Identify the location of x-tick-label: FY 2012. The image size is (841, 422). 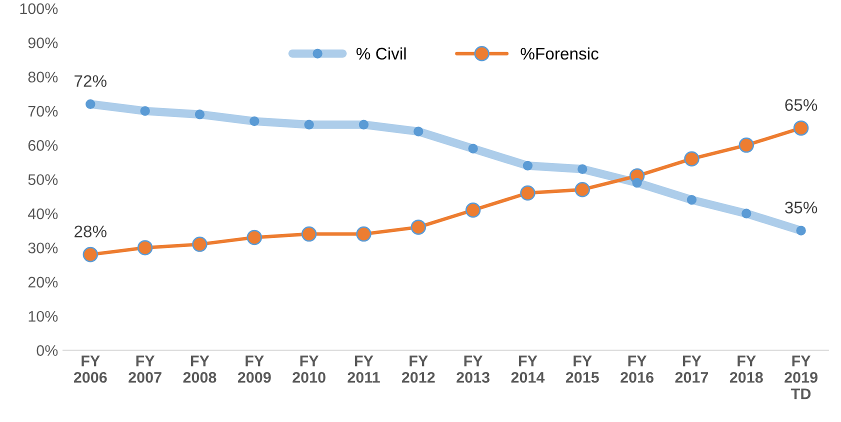
(418, 369).